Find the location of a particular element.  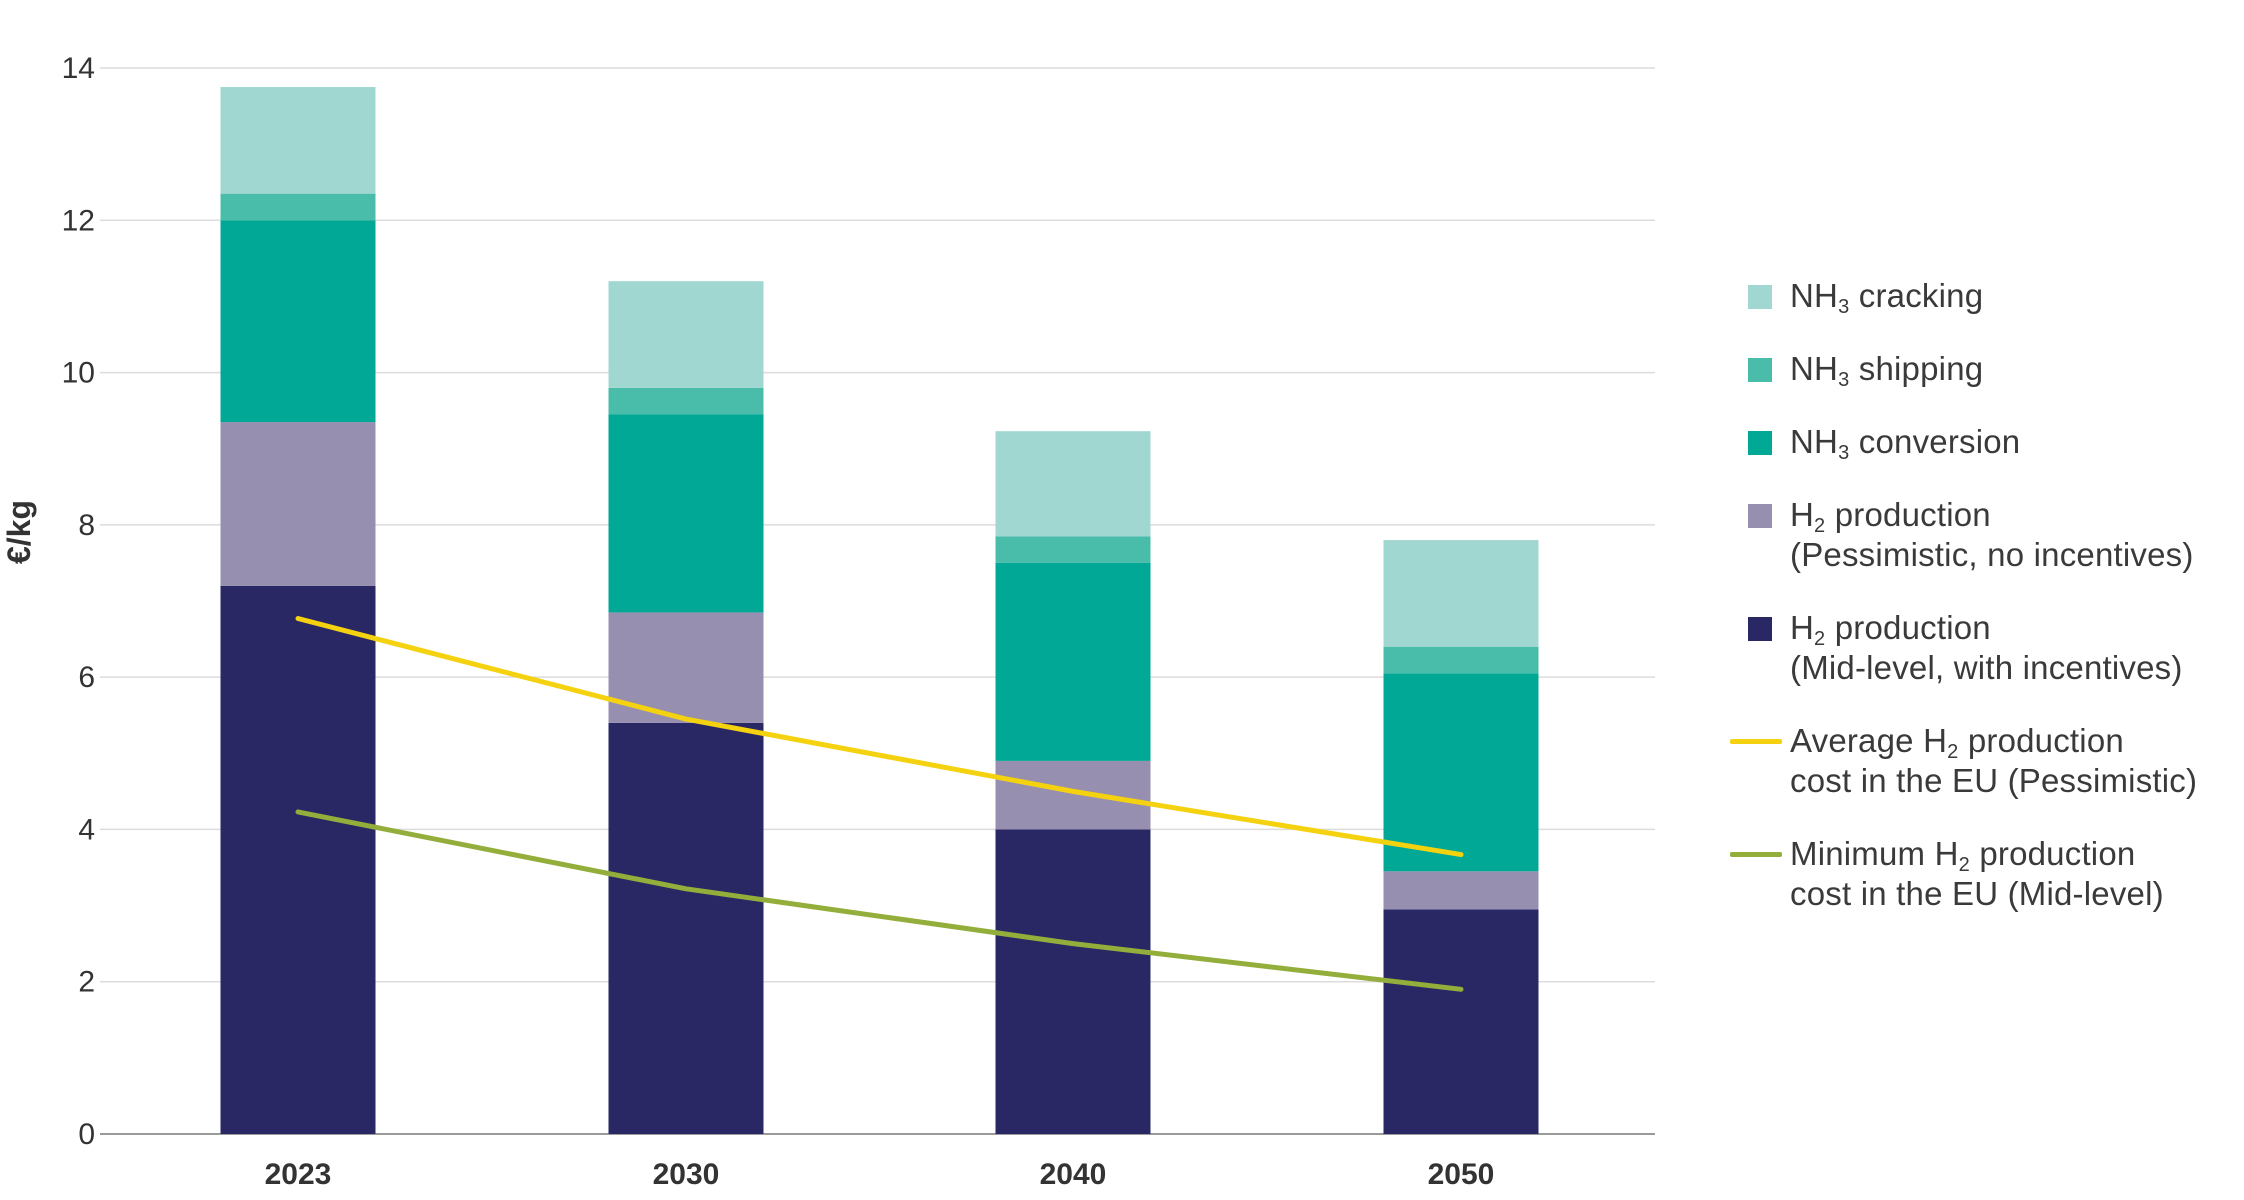

x-tick-label: 2030 is located at coordinates (686, 1174).